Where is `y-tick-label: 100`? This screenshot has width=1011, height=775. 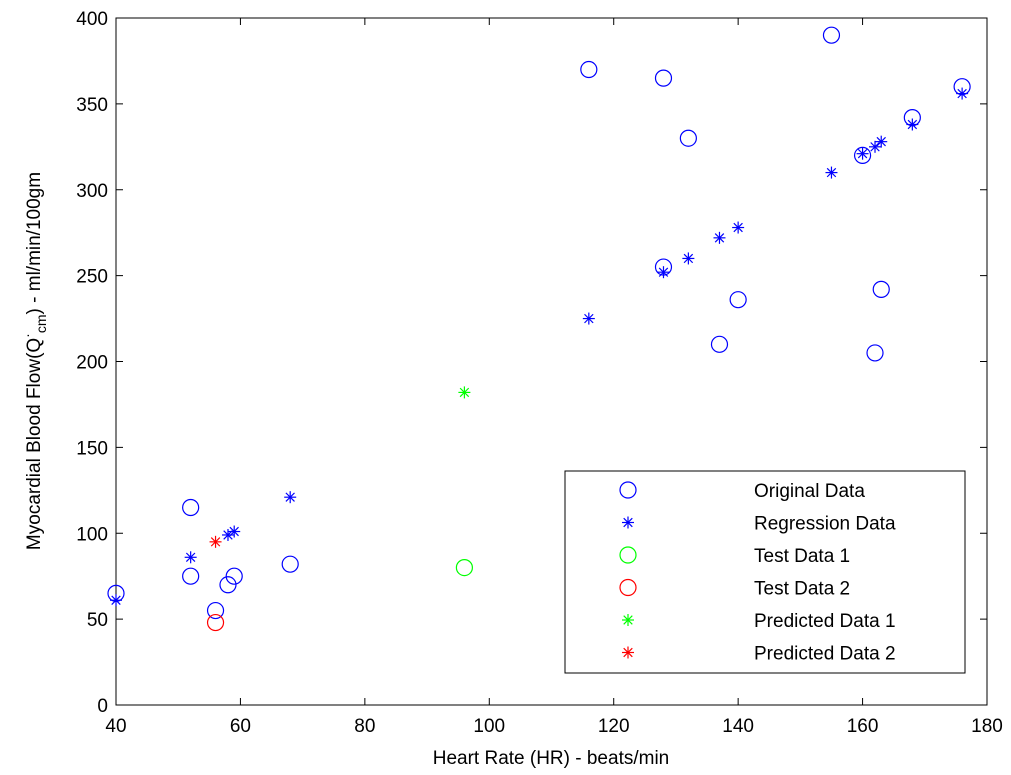 y-tick-label: 100 is located at coordinates (92, 534).